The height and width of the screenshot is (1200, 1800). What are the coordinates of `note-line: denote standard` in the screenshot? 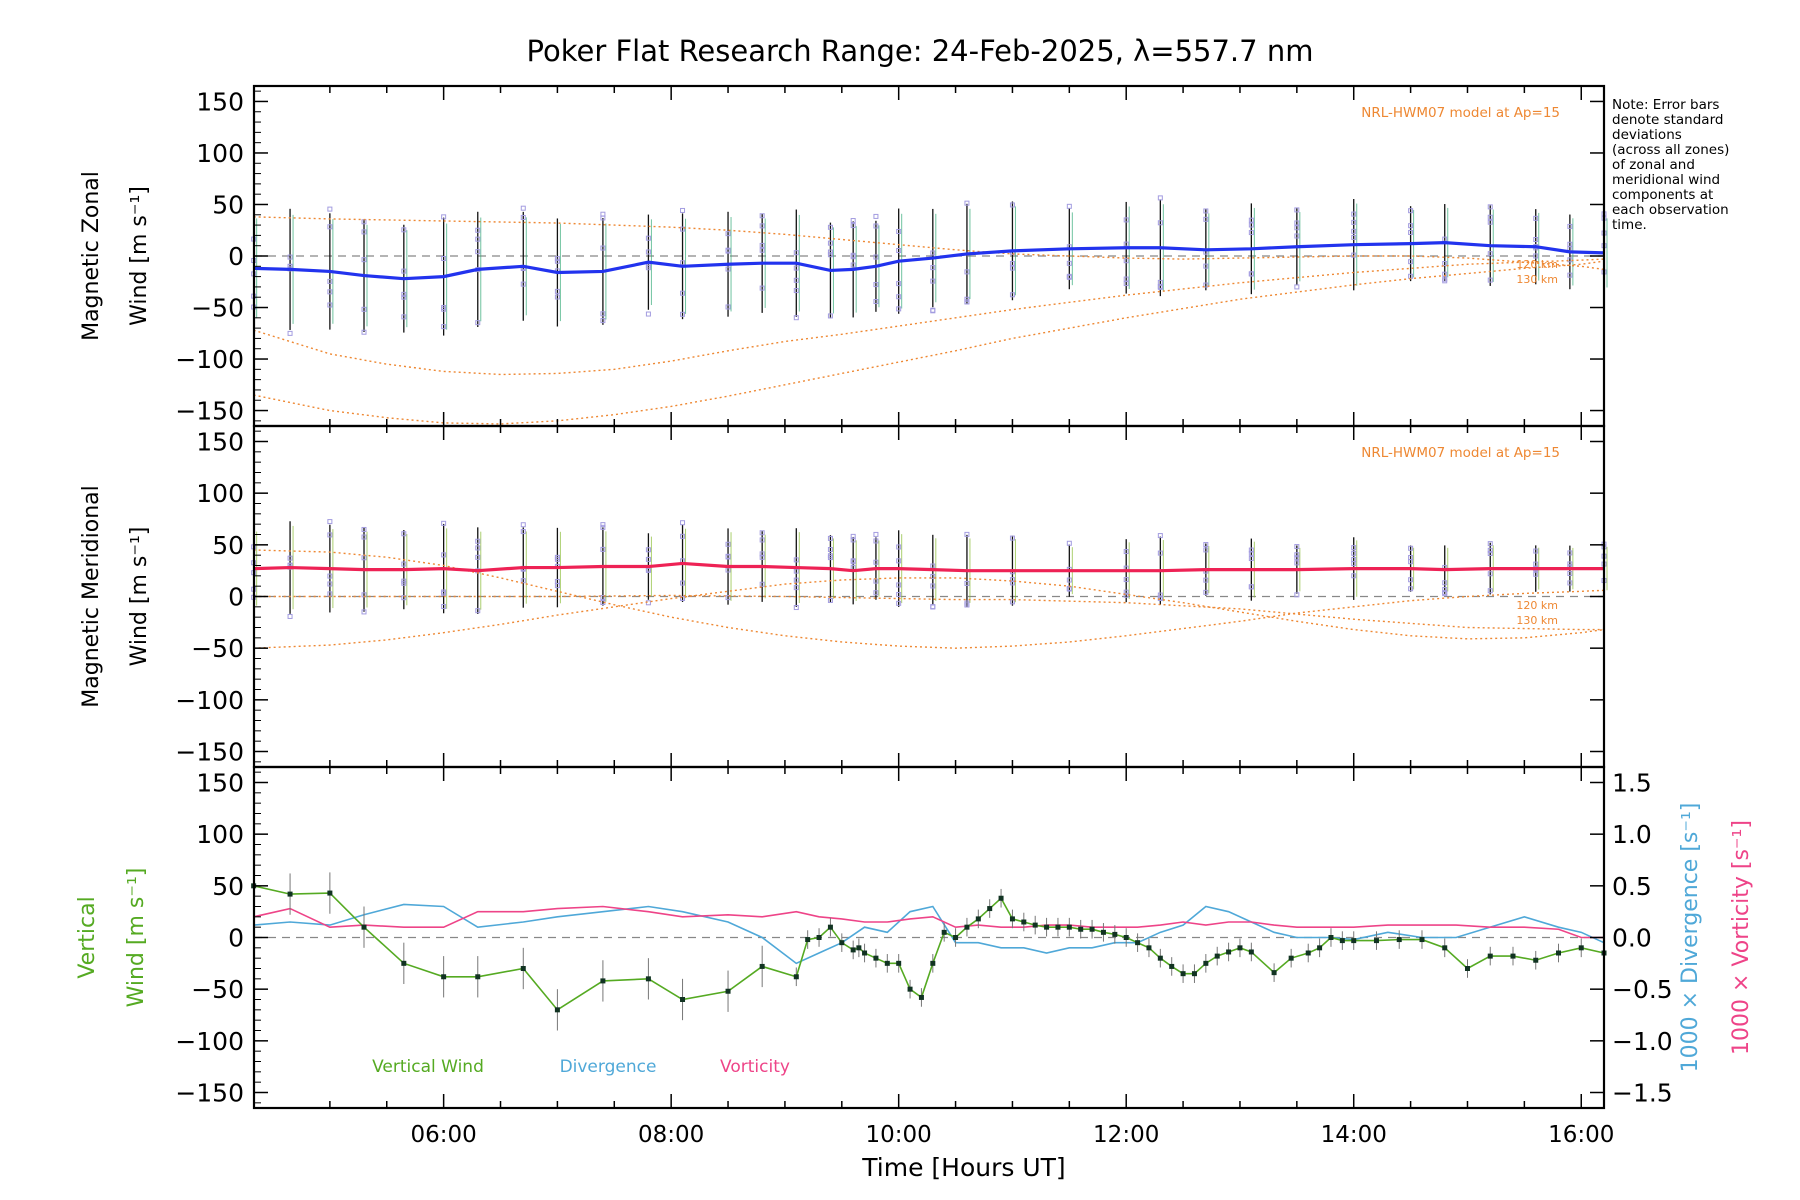 It's located at (1667, 120).